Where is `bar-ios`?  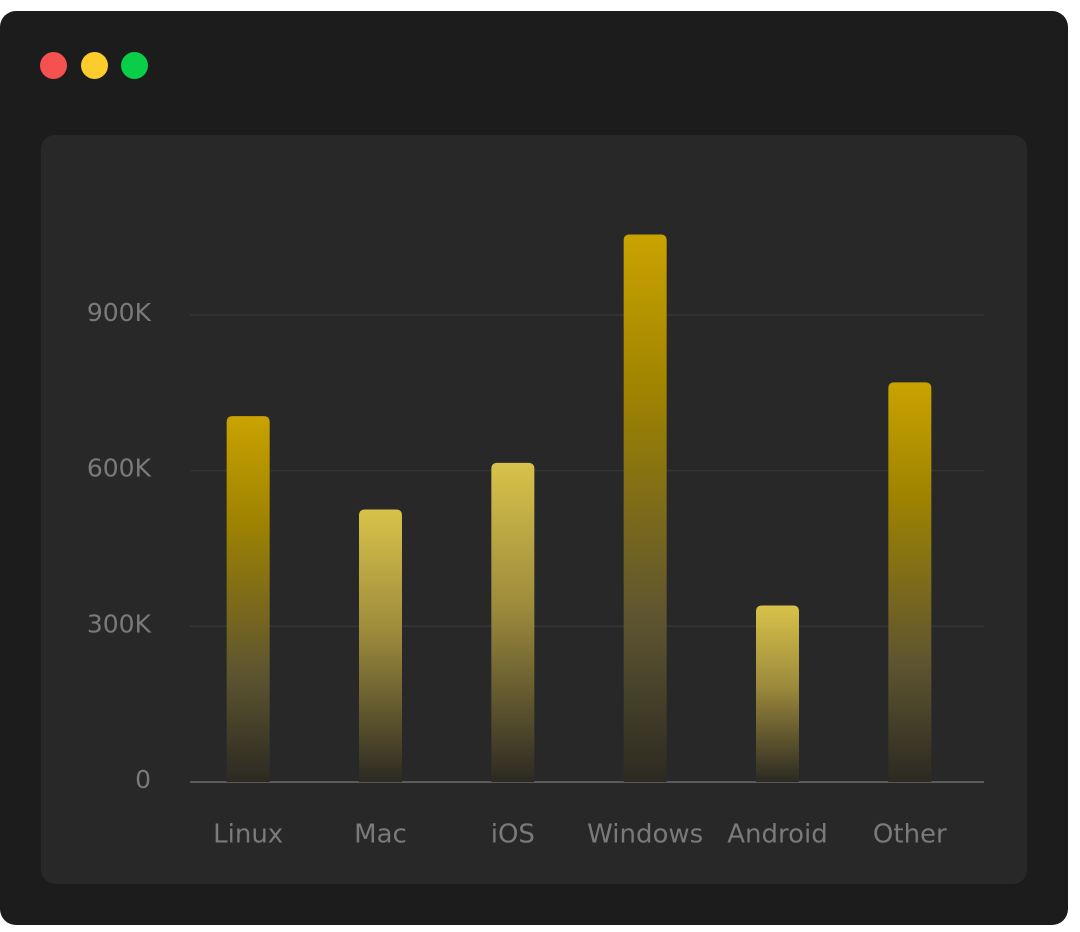
bar-ios is located at coordinates (513, 622).